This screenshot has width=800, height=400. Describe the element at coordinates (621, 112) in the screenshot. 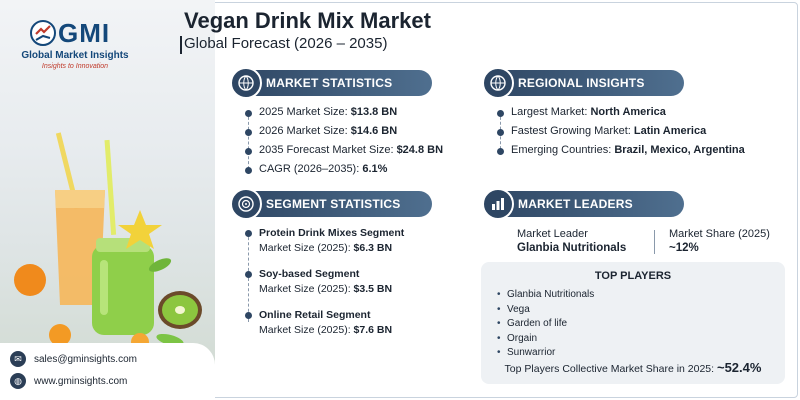

I see `region-item: Largest Market: North America` at that location.